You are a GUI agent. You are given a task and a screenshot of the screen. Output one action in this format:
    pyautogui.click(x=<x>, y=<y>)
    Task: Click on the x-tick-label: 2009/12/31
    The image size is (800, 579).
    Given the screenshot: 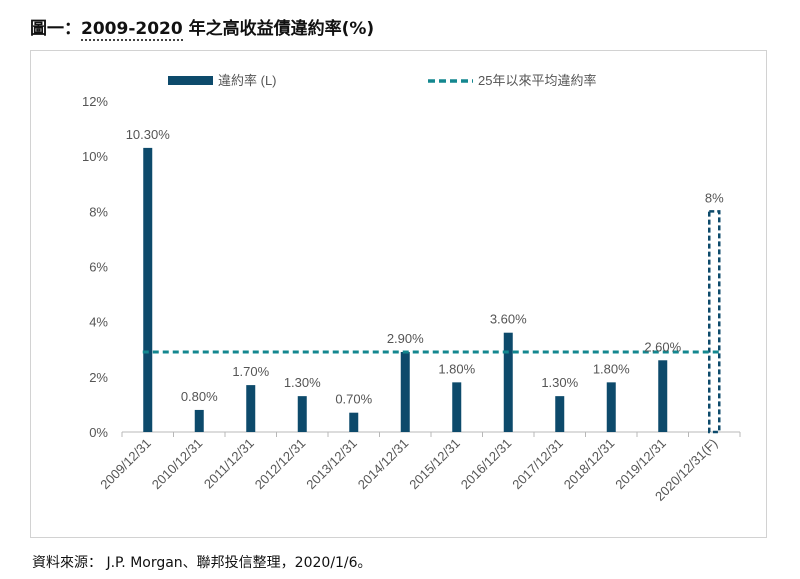 What is the action you would take?
    pyautogui.click(x=125, y=464)
    